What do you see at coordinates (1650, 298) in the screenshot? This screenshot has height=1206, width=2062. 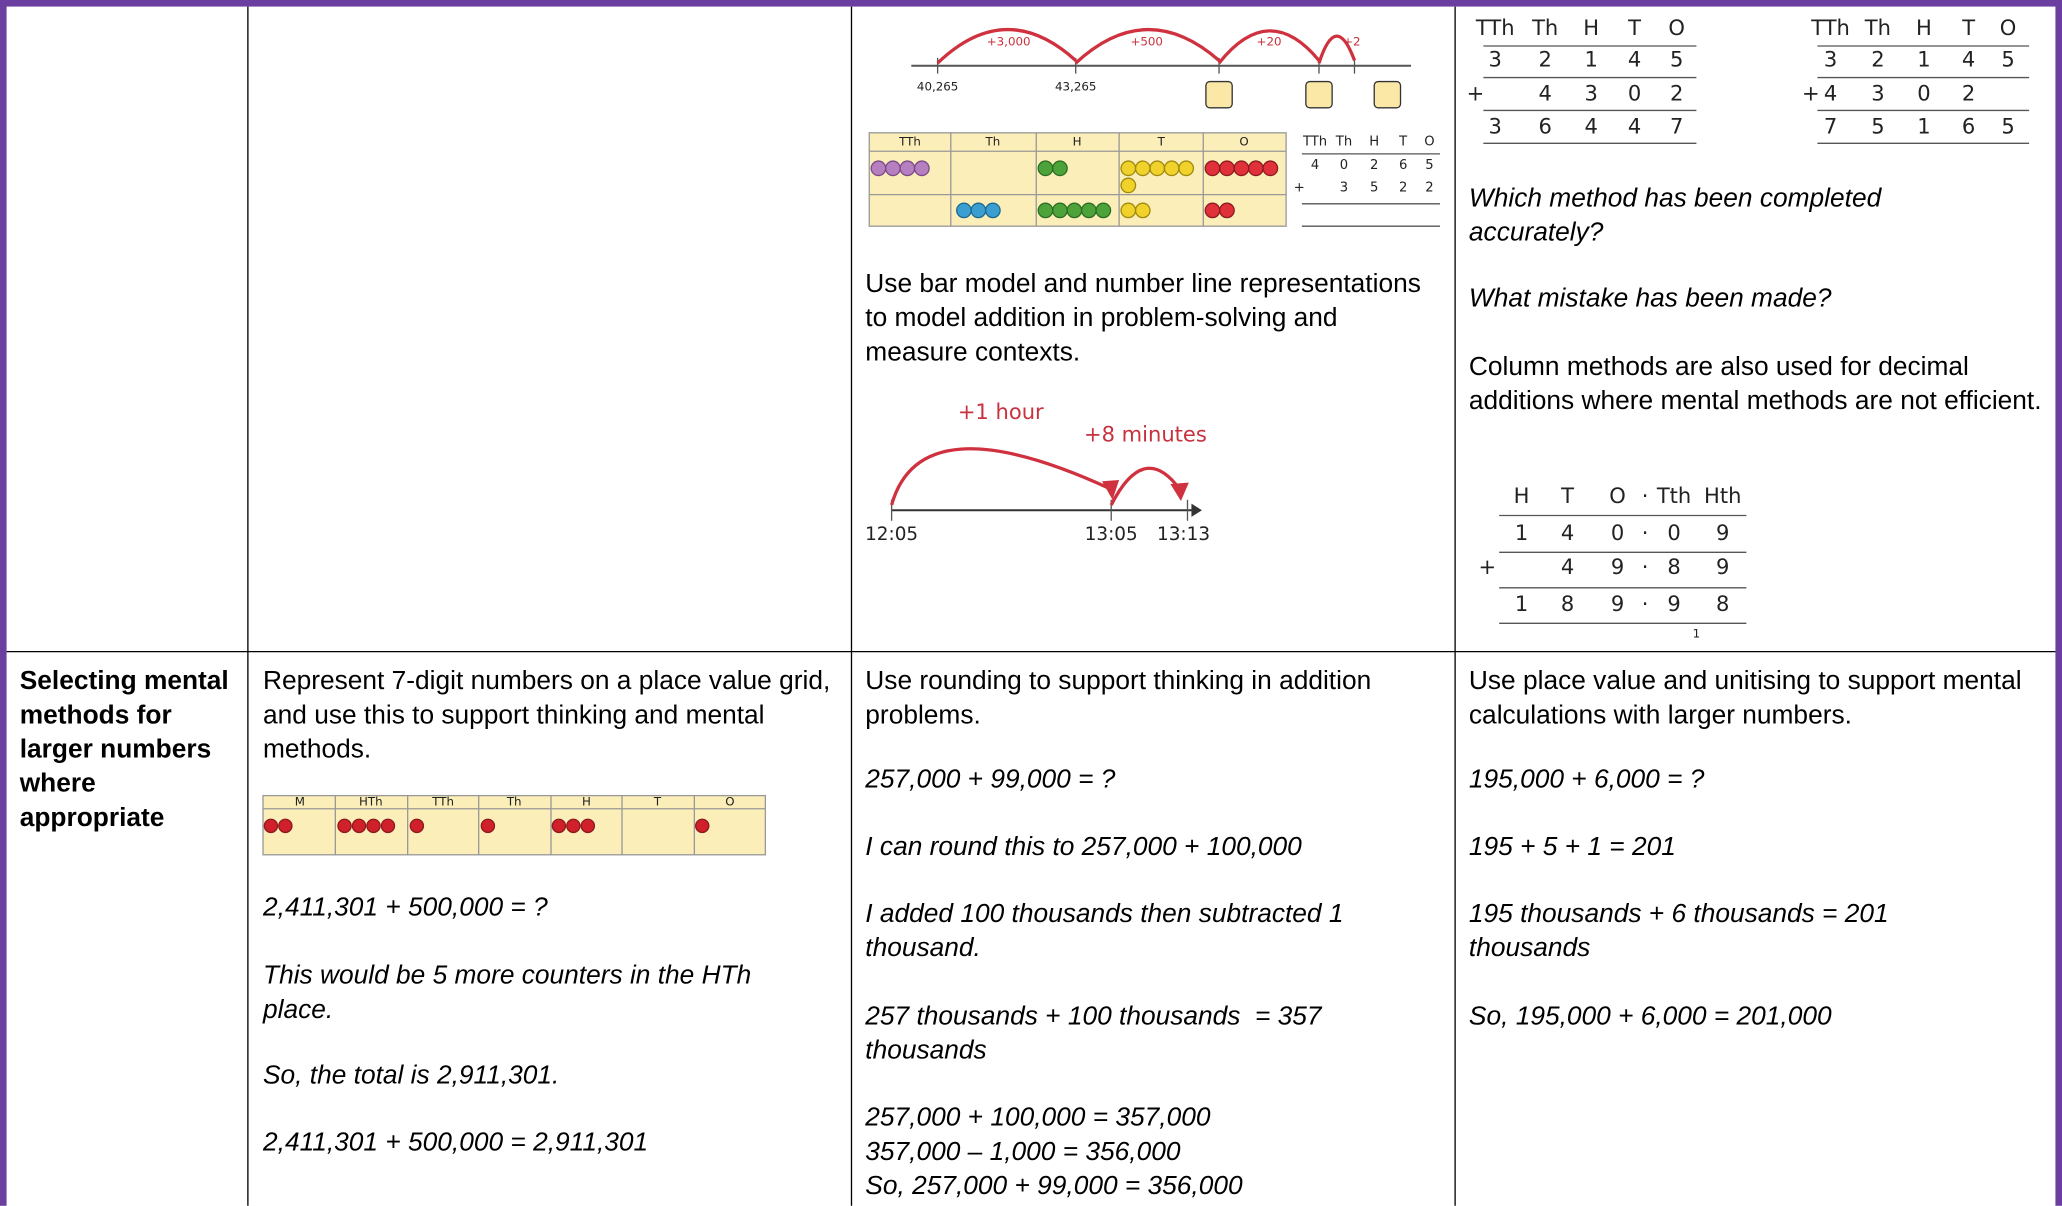 I see `question: What mistake has been made?` at bounding box center [1650, 298].